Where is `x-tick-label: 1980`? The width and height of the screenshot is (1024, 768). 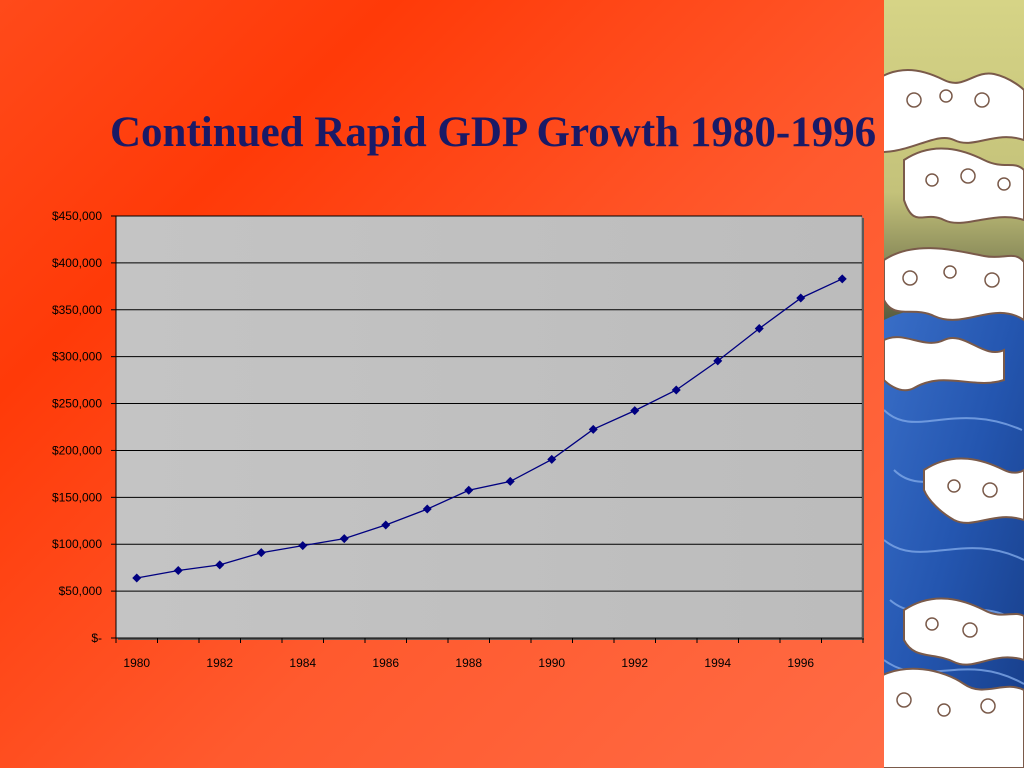
x-tick-label: 1980 is located at coordinates (136, 663).